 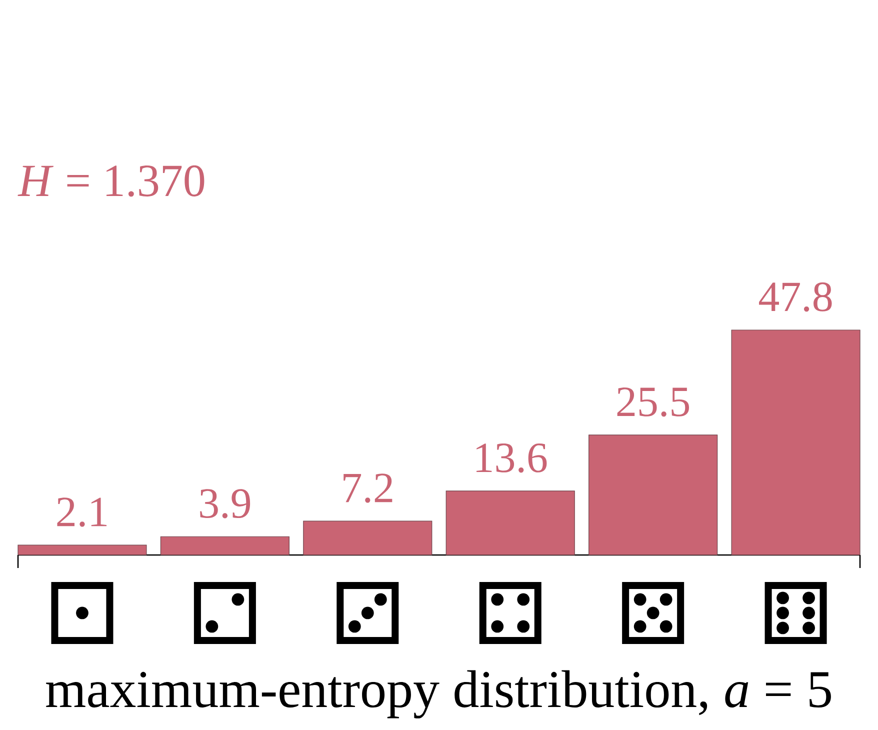 What do you see at coordinates (511, 458) in the screenshot?
I see `data-label: 13.6` at bounding box center [511, 458].